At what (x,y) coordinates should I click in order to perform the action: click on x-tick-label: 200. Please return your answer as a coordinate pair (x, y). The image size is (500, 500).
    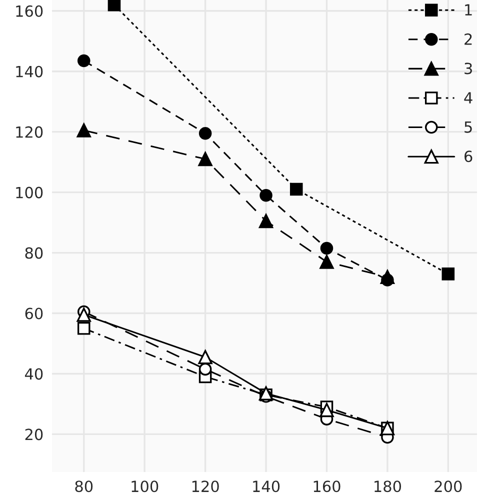
    Looking at the image, I should click on (448, 486).